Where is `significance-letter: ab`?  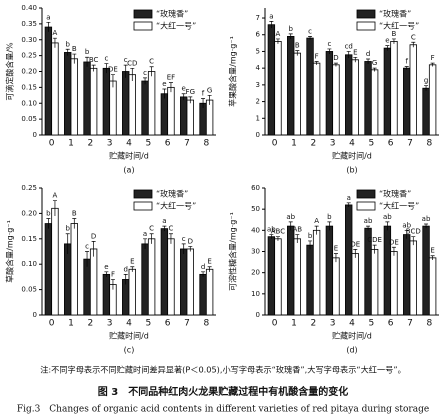
significance-letter: ab is located at coordinates (387, 217).